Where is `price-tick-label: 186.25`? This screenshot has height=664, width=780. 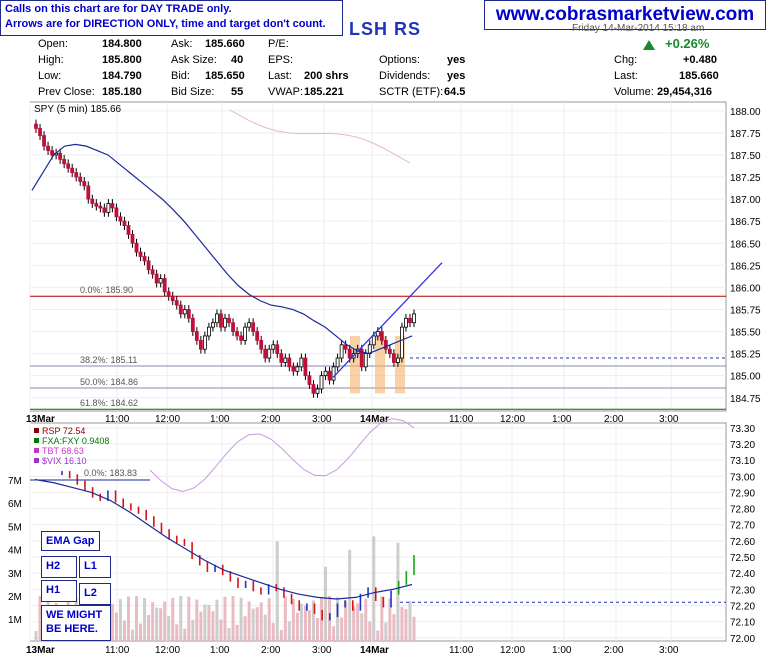
price-tick-label: 186.25 is located at coordinates (745, 266).